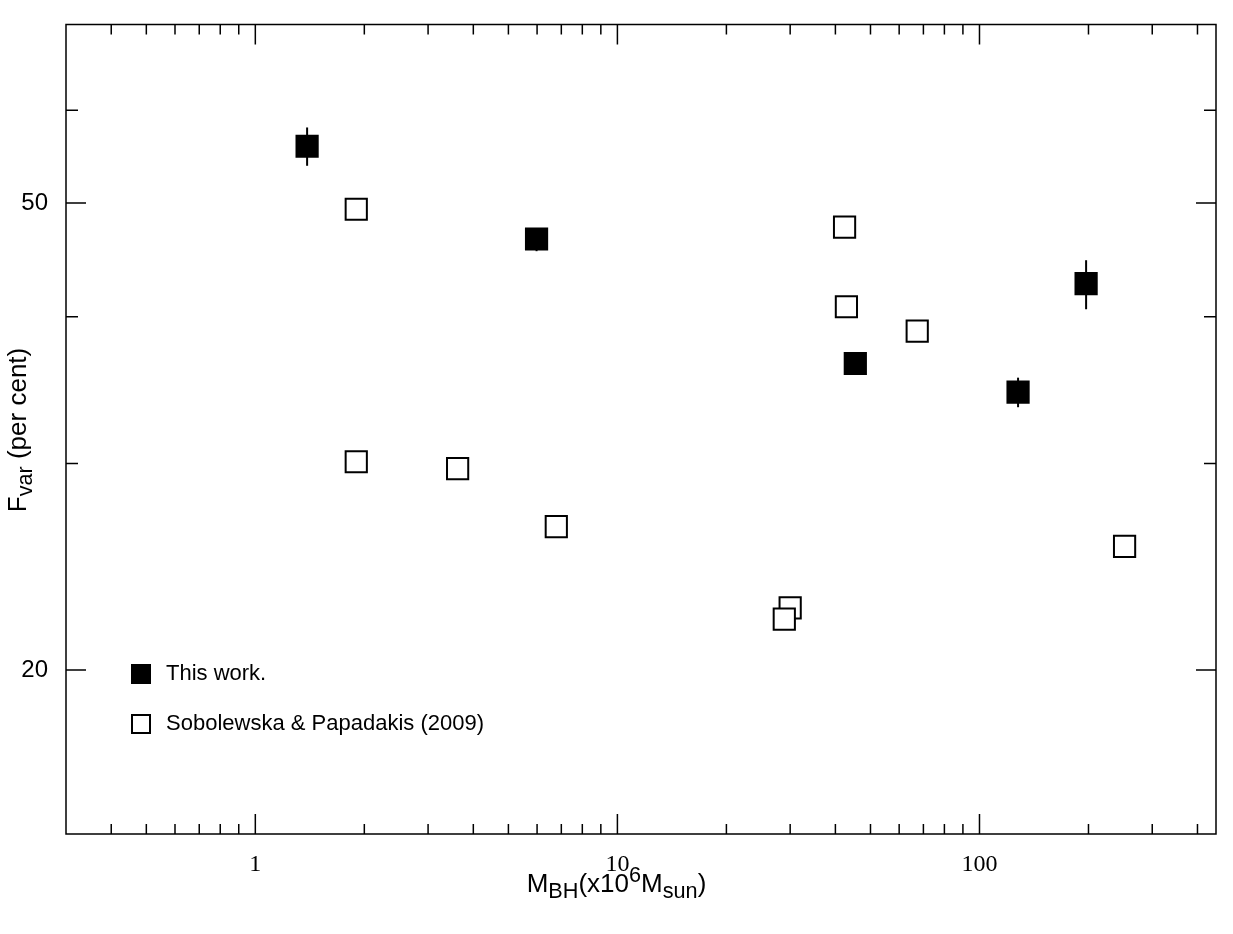  Describe the element at coordinates (325, 723) in the screenshot. I see `legend-label: Sobolewska & Papadakis (2009)` at that location.